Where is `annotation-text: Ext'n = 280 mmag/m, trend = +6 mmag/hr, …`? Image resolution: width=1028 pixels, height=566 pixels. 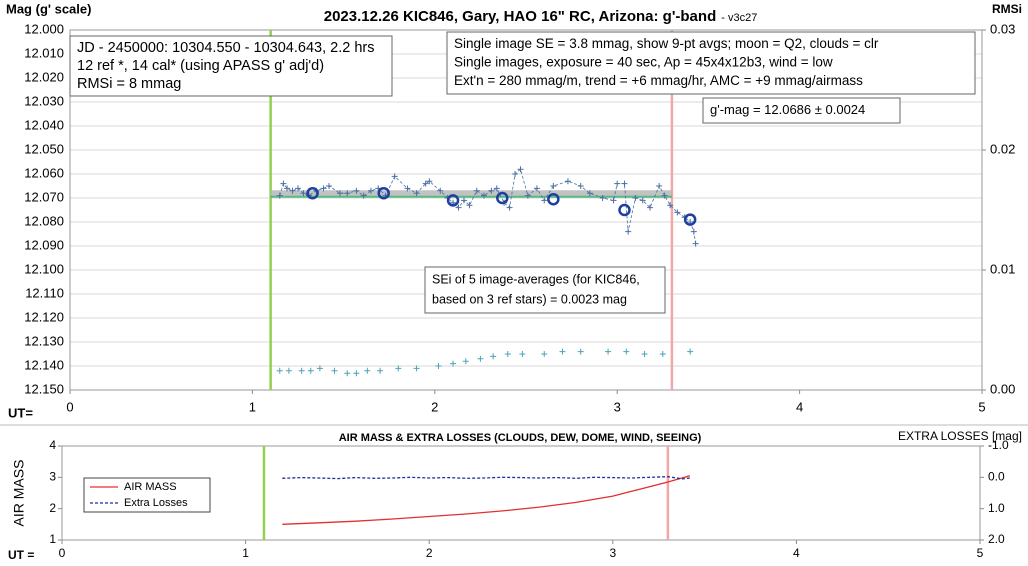 annotation-text: Ext'n = 280 mmag/m, trend = +6 mmag/hr, … is located at coordinates (658, 80).